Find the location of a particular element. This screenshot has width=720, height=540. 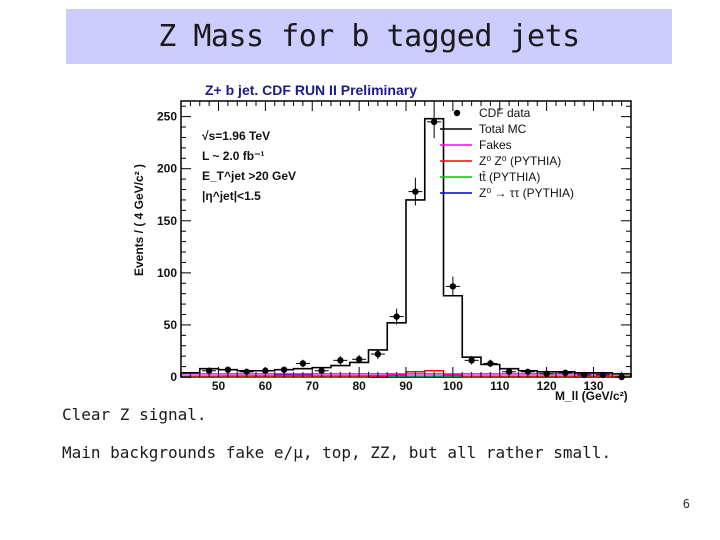

legend-label: Z⁰ → ττ (PYTHIA) is located at coordinates (526, 193).